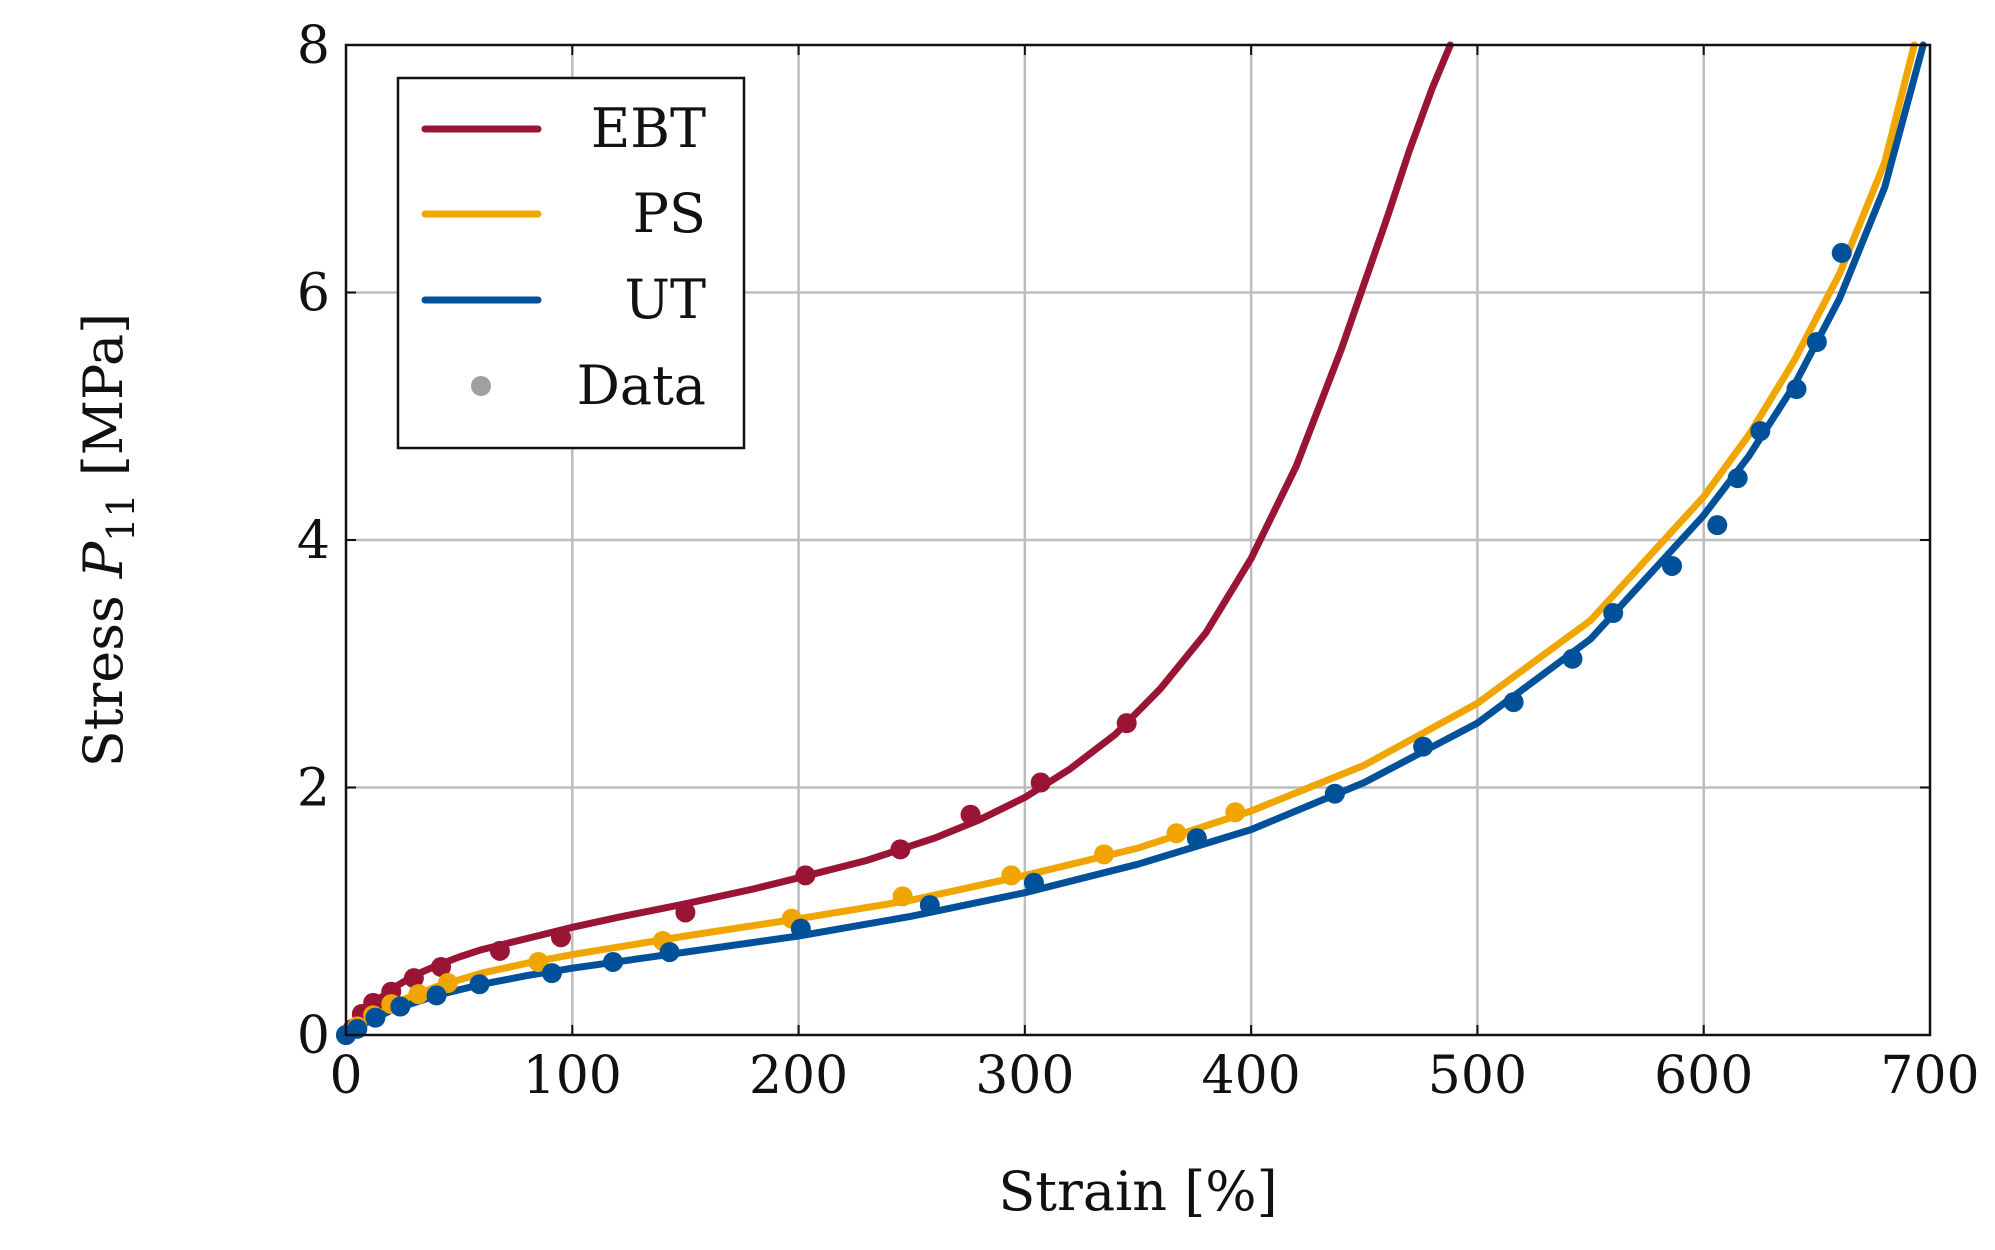 This screenshot has height=1250, width=1995. What do you see at coordinates (313, 1036) in the screenshot?
I see `y-tick-label: 0` at bounding box center [313, 1036].